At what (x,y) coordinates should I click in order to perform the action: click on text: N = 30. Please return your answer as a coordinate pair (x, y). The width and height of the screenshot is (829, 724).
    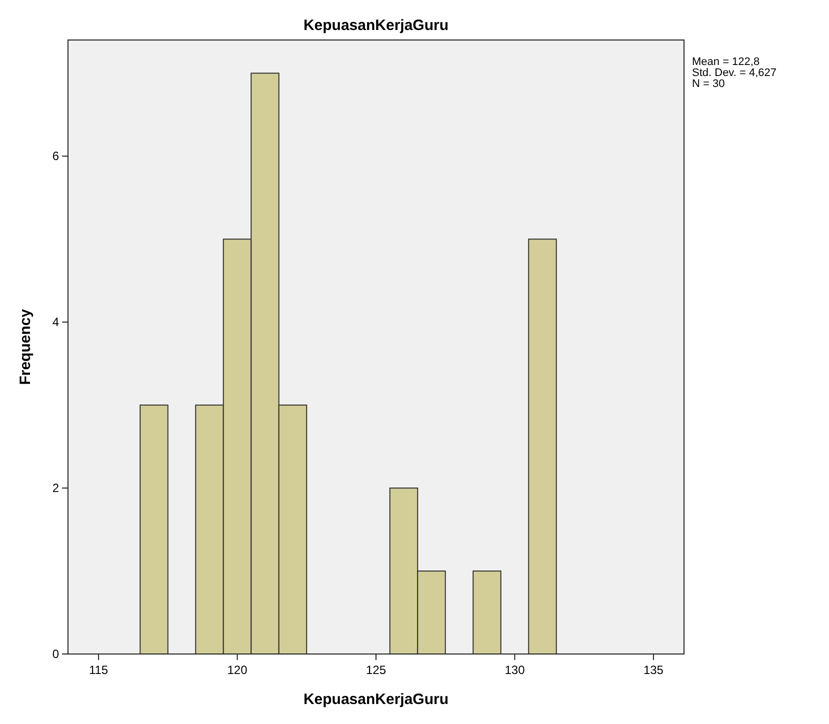
    Looking at the image, I should click on (708, 84).